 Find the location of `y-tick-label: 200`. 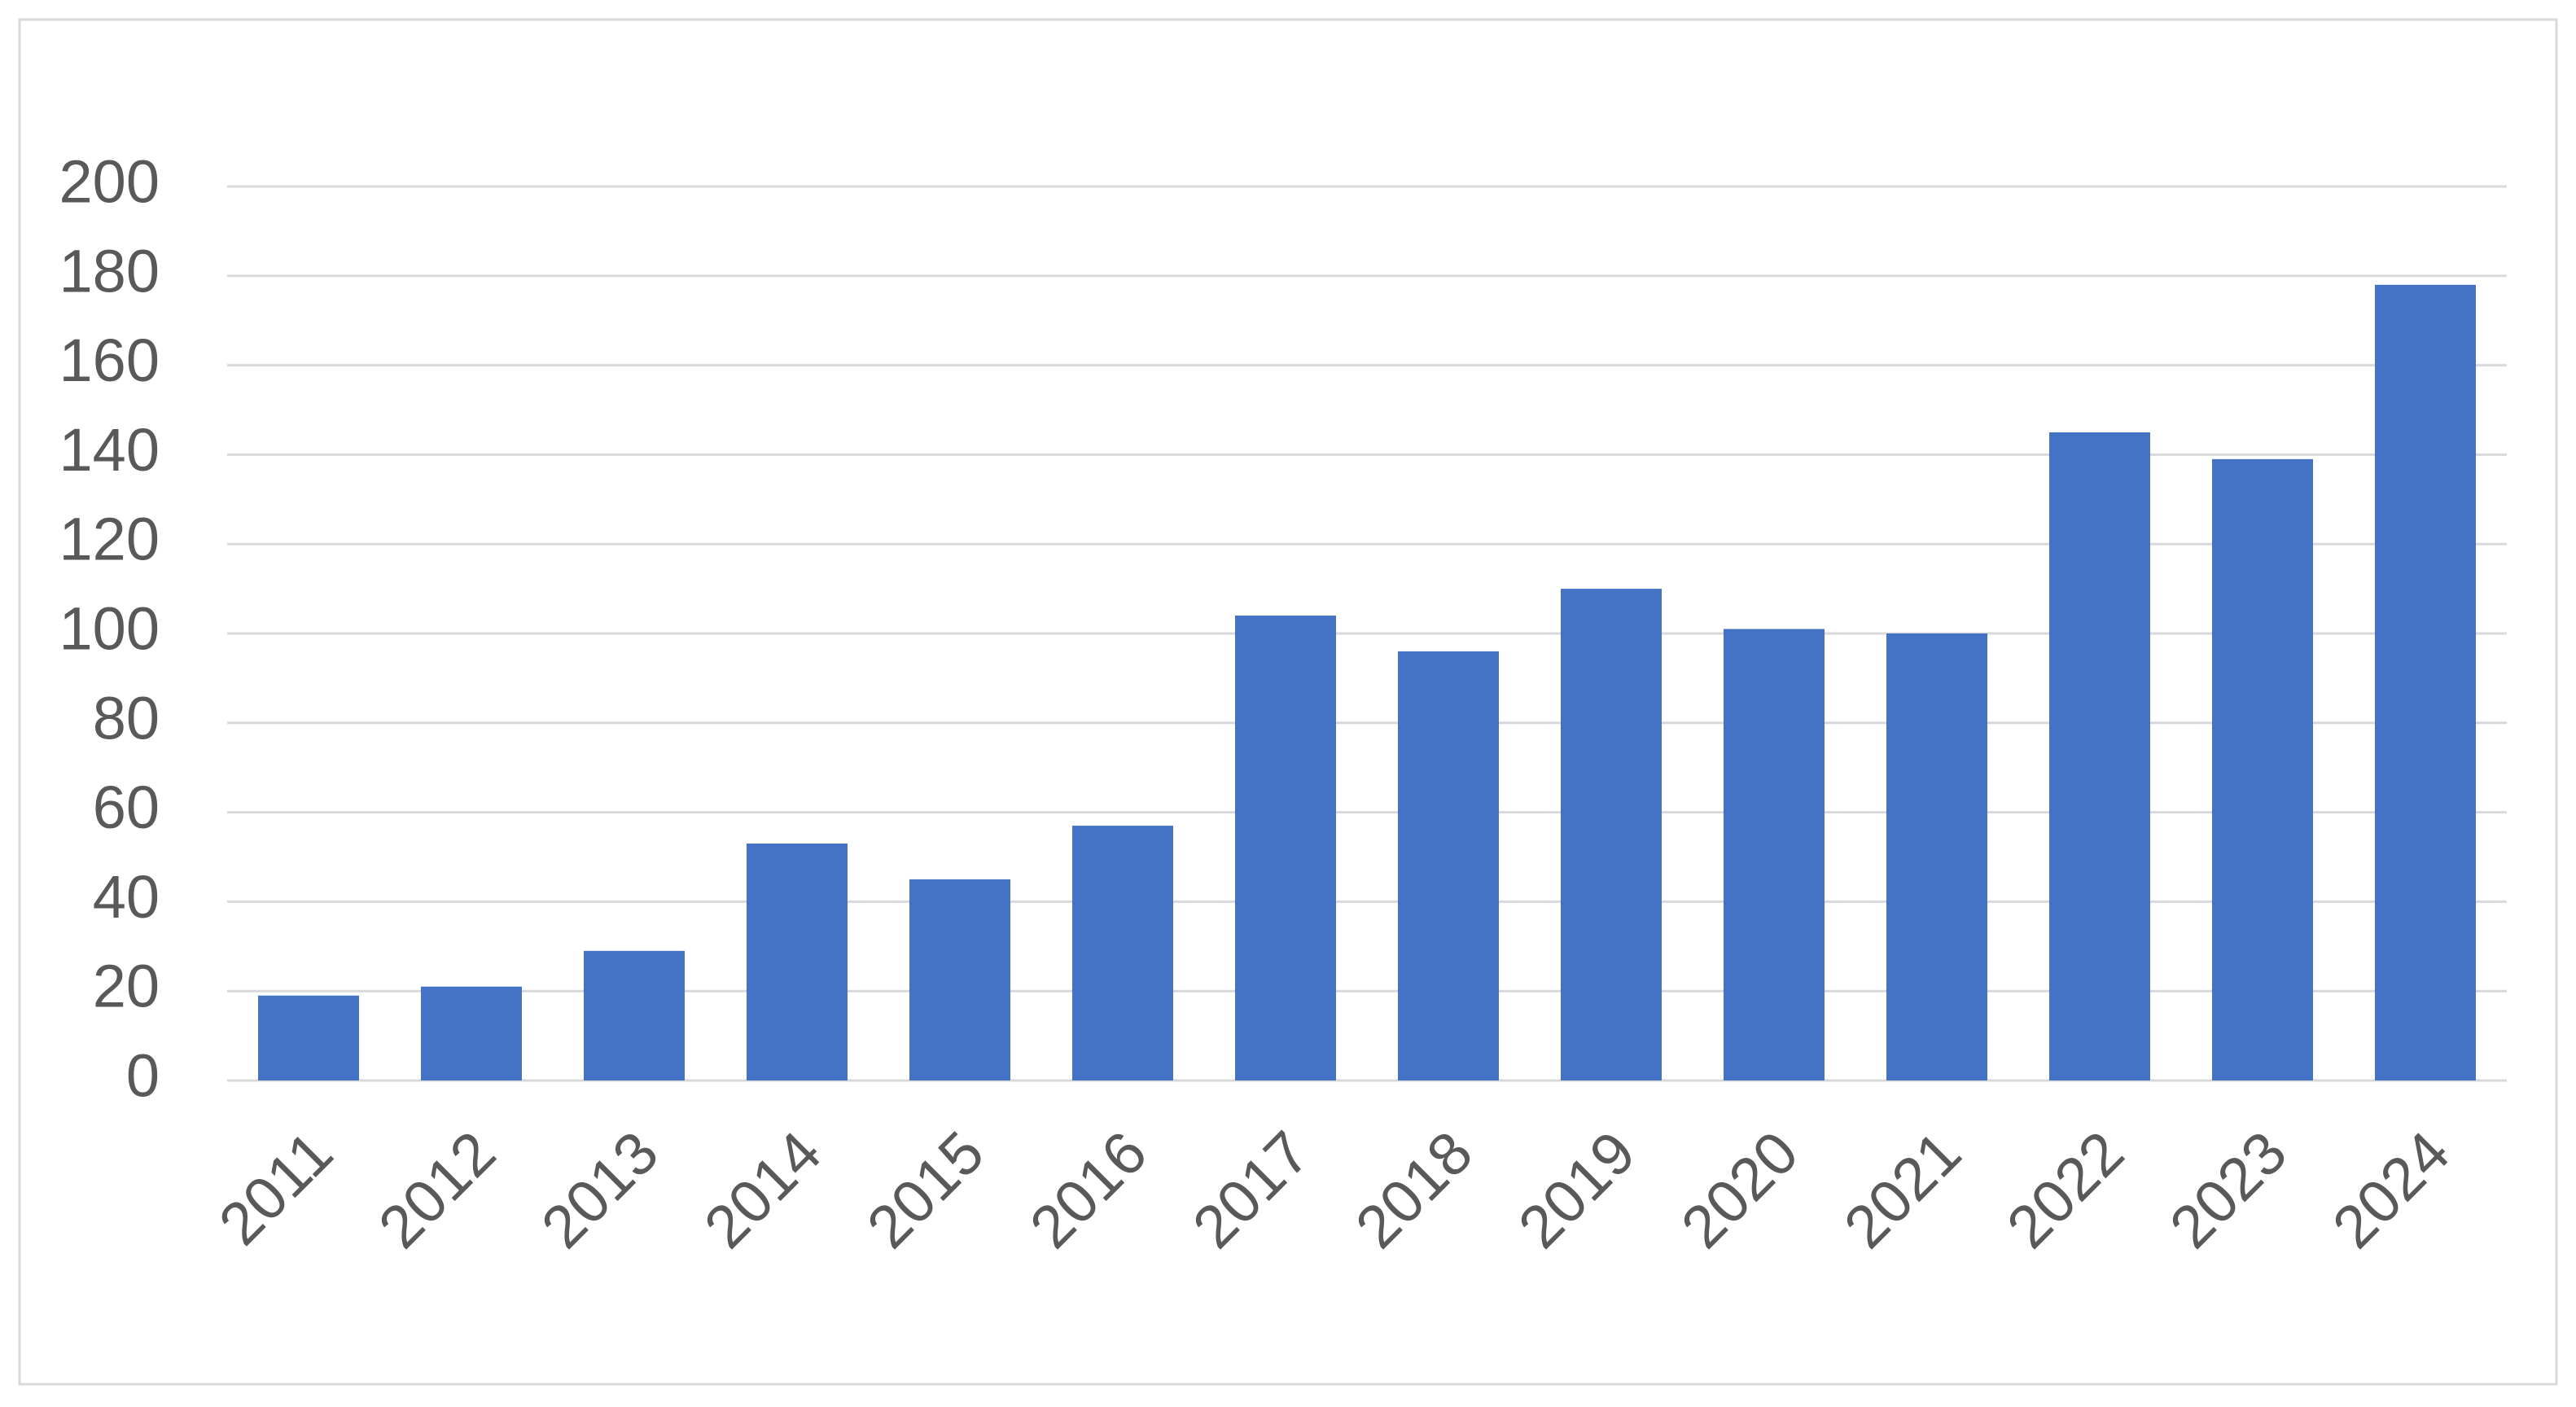

y-tick-label: 200 is located at coordinates (109, 182).